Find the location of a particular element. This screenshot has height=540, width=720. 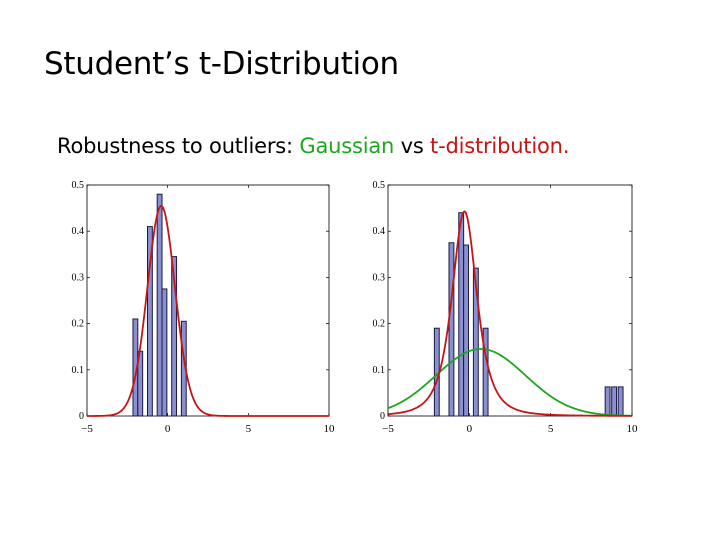

subtitle-tdist: t-distribution. is located at coordinates (500, 146).